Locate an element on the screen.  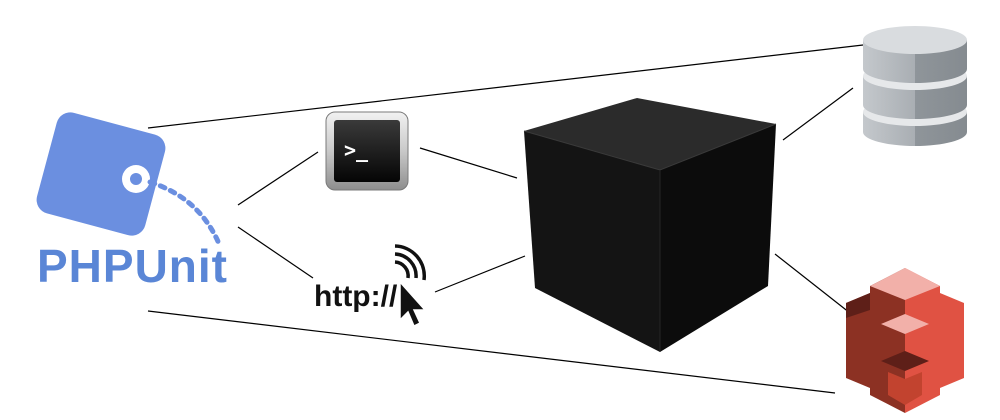
line-box-s3 is located at coordinates (812, 283).